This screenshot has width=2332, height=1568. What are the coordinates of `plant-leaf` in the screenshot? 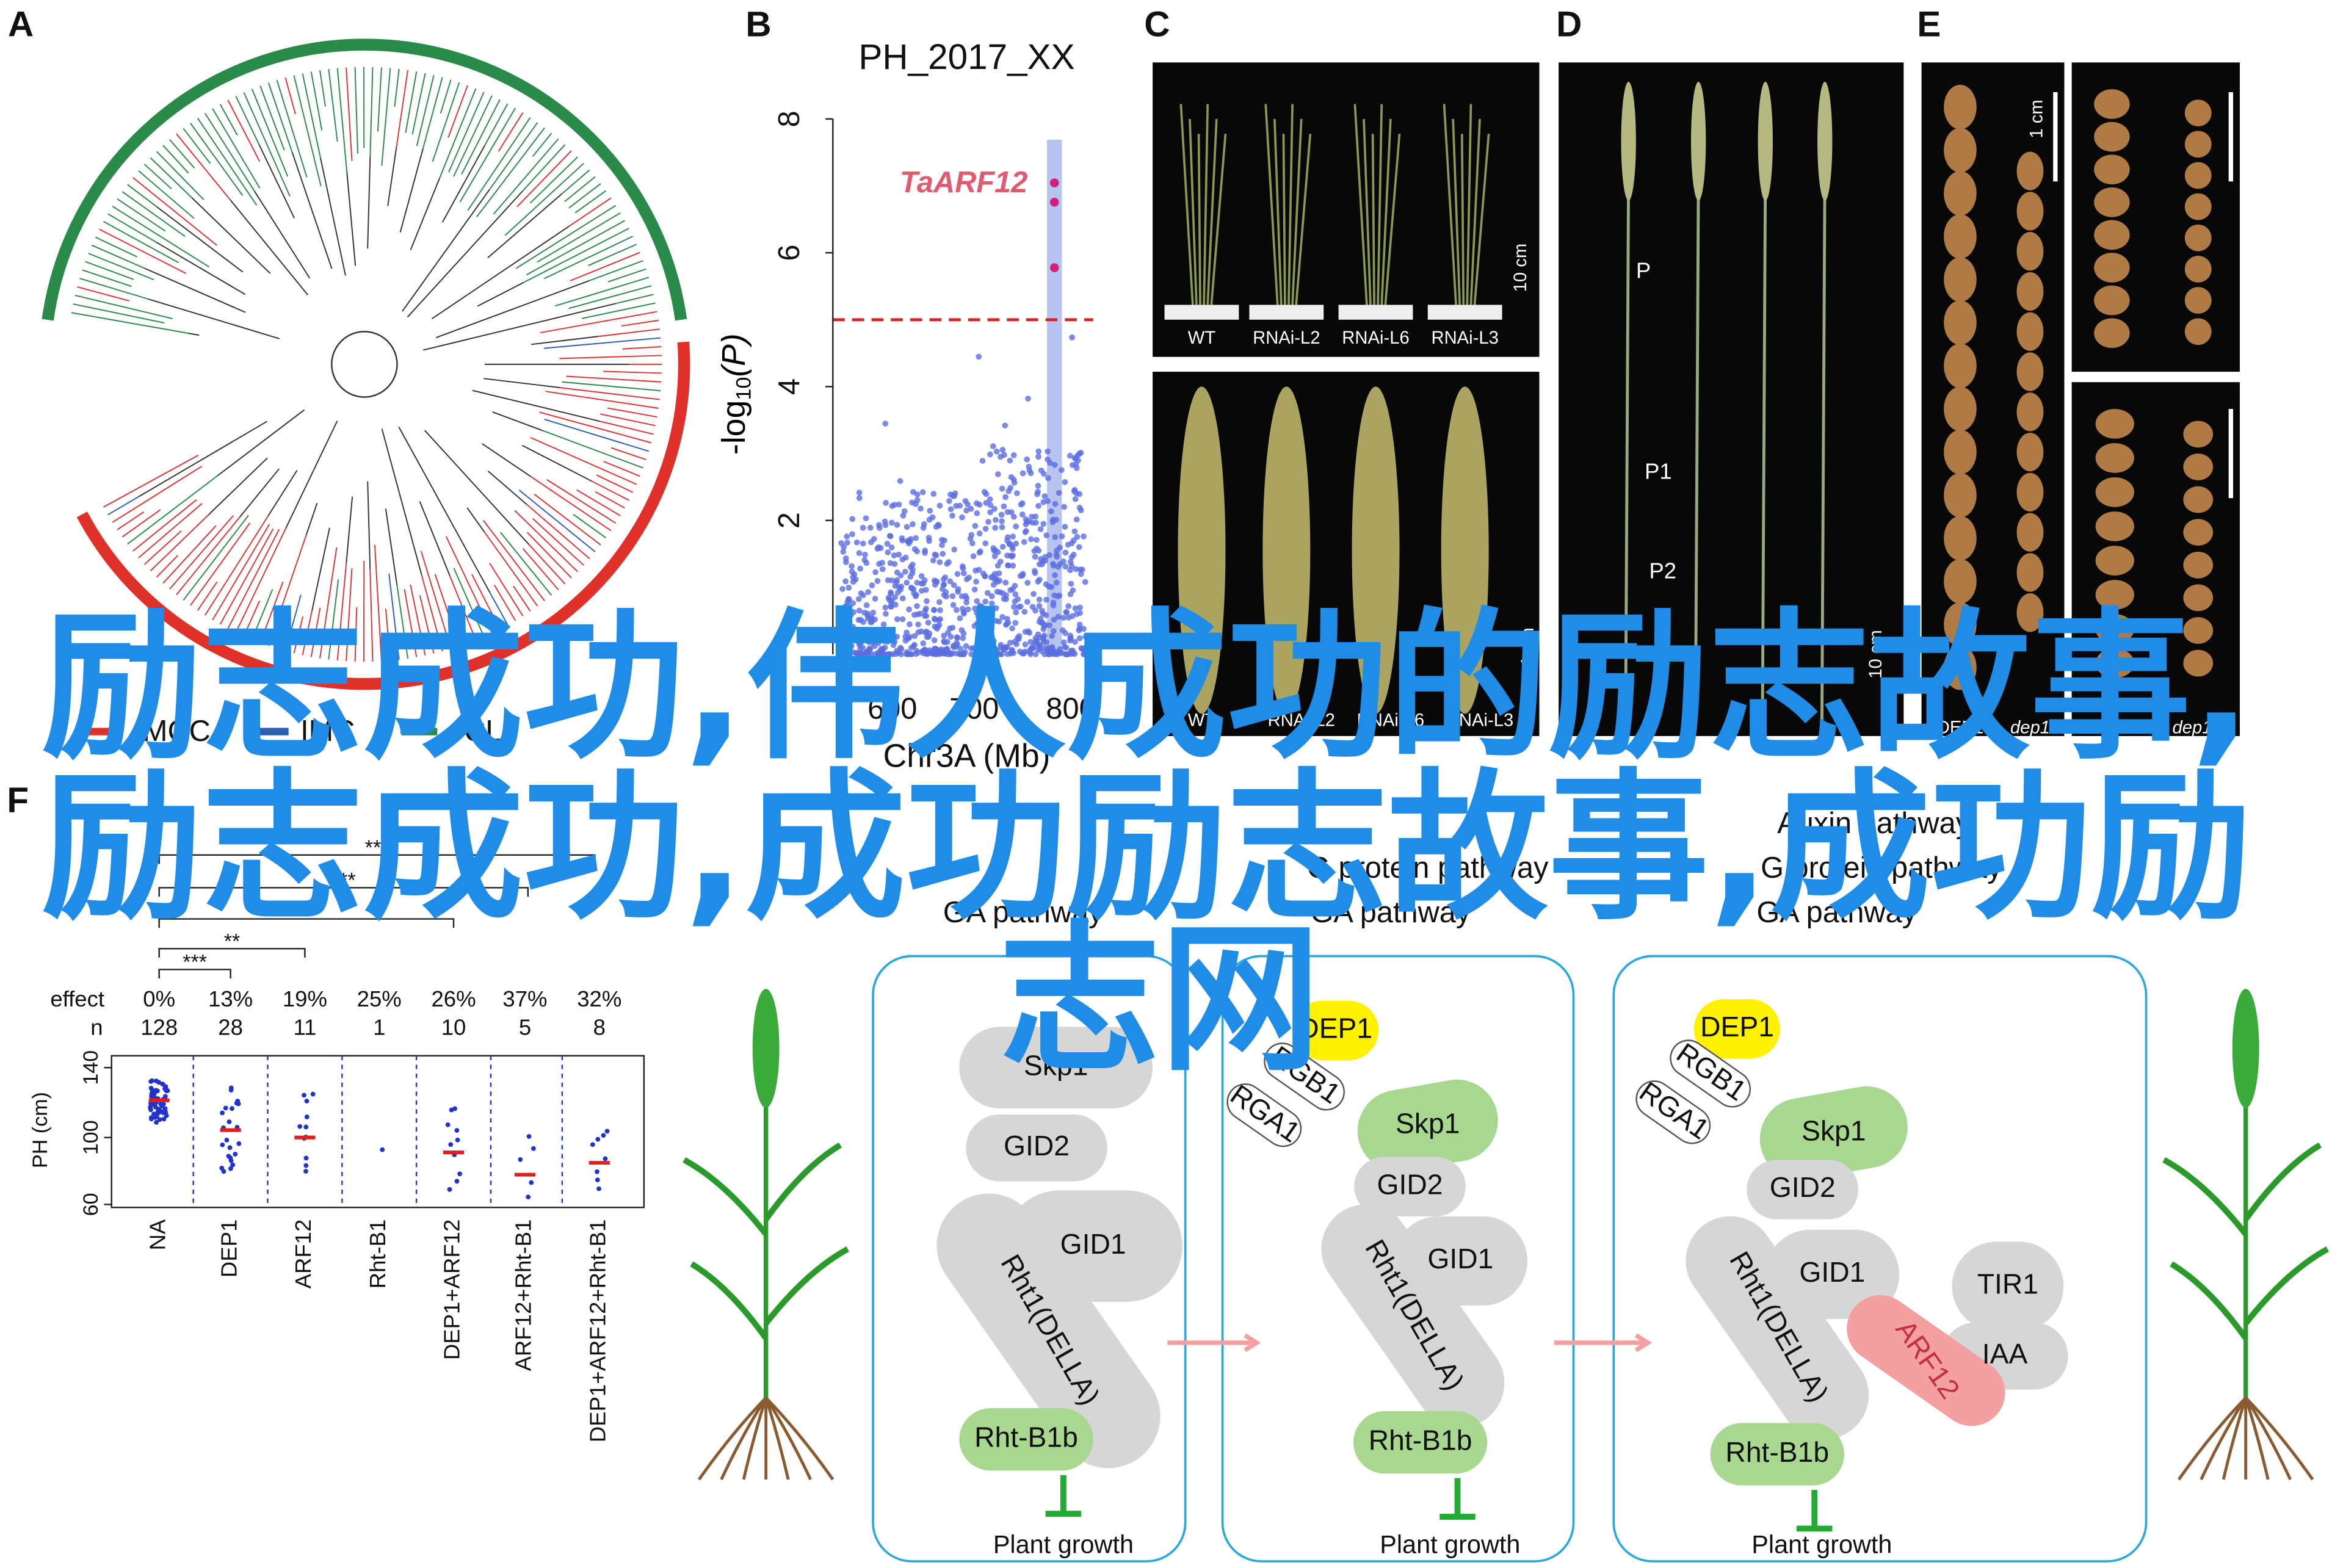 It's located at (2282, 1181).